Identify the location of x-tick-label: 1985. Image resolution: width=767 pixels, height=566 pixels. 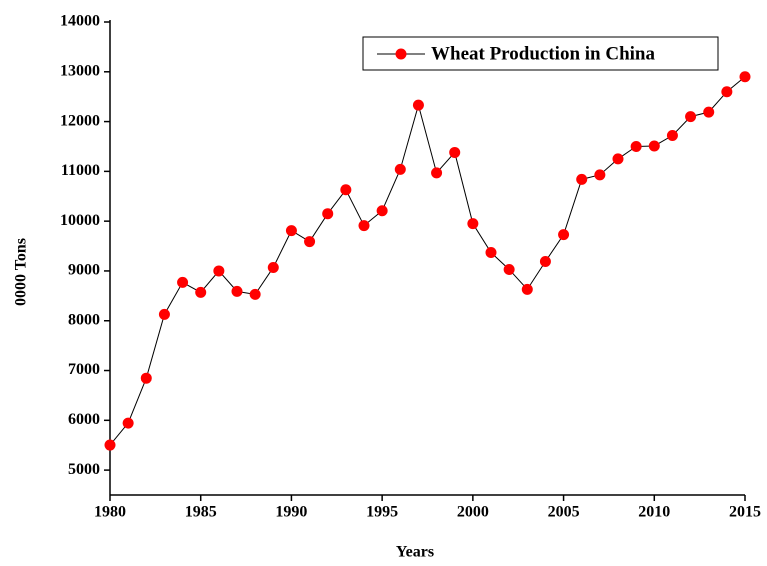
(201, 512).